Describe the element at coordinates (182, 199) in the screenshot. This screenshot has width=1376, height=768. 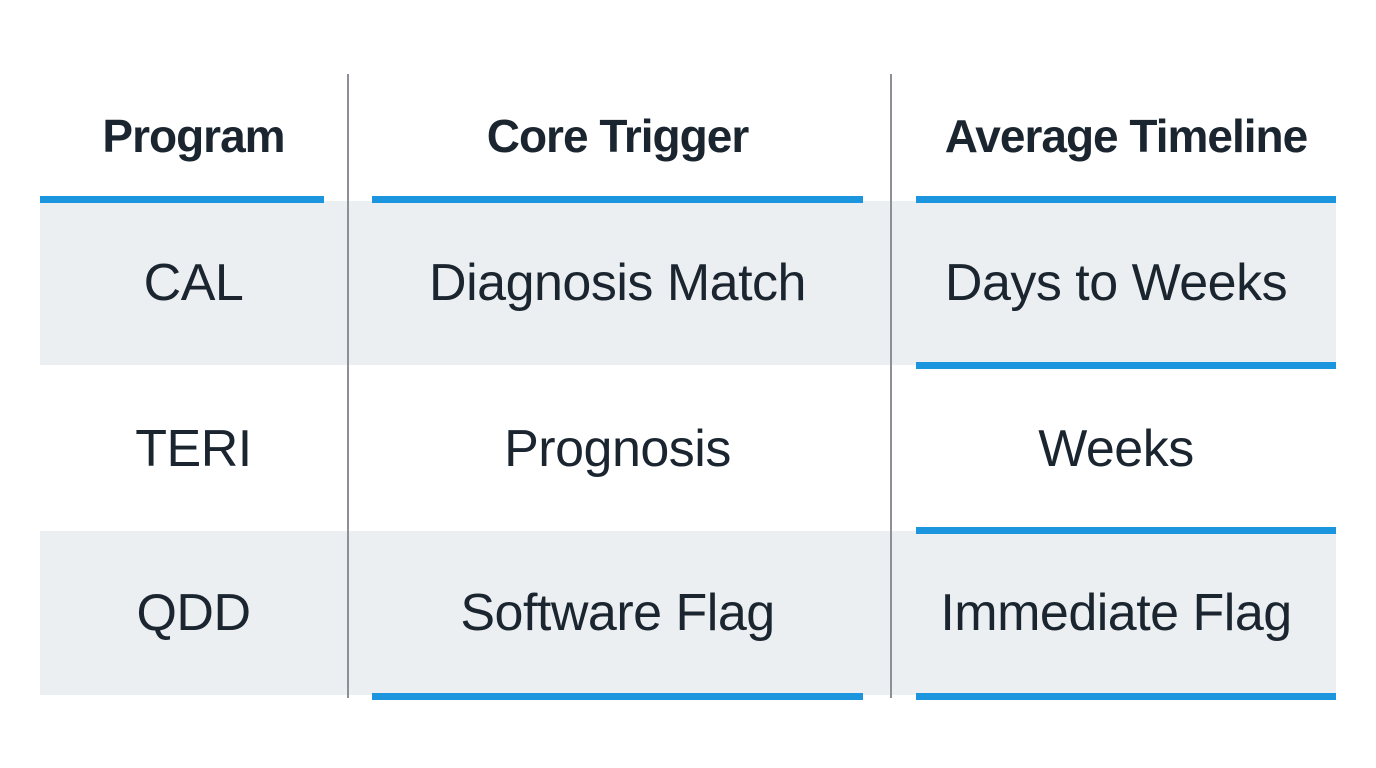
I see `header-rule-program` at that location.